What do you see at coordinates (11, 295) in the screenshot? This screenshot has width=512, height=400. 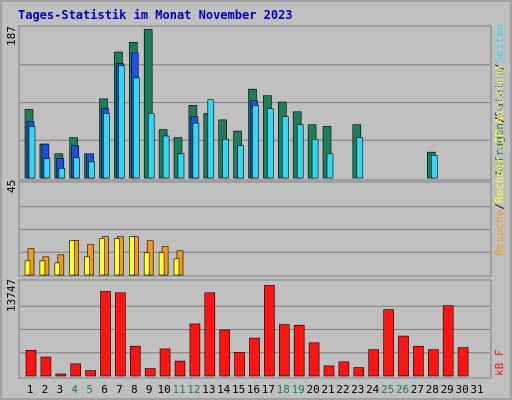 I see `bottom-panel-ymax: 13747` at bounding box center [11, 295].